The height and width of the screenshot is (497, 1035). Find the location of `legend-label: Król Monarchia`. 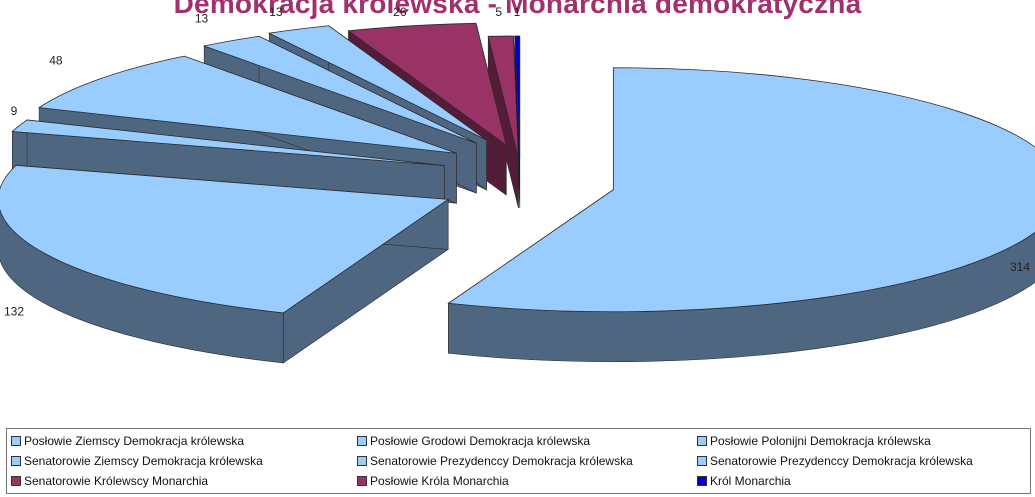

legend-label: Król Monarchia is located at coordinates (750, 481).